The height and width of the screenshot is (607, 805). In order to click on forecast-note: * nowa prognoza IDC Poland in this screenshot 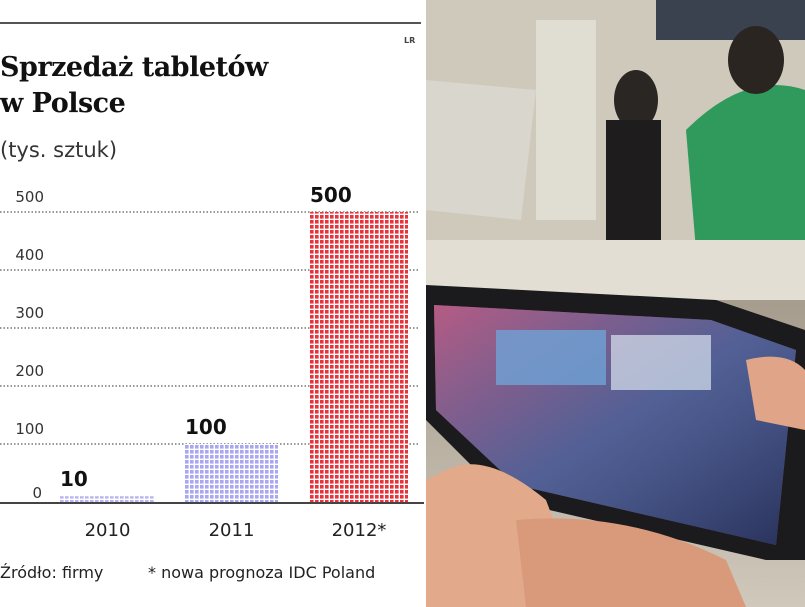, I will do `click(262, 572)`.